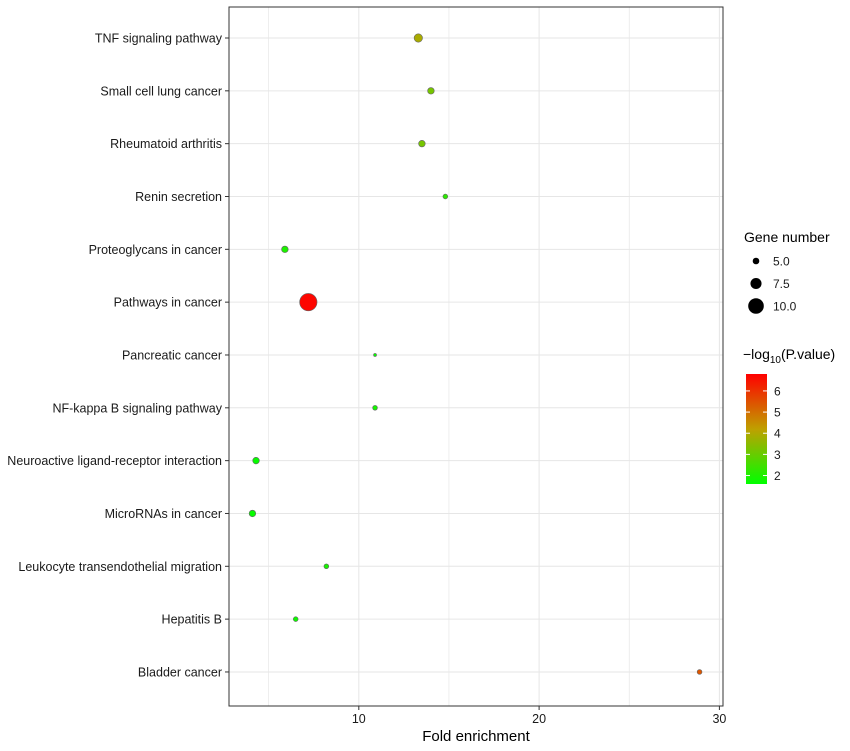 The height and width of the screenshot is (751, 850). Describe the element at coordinates (777, 391) in the screenshot. I see `color-legend-label: 6` at that location.